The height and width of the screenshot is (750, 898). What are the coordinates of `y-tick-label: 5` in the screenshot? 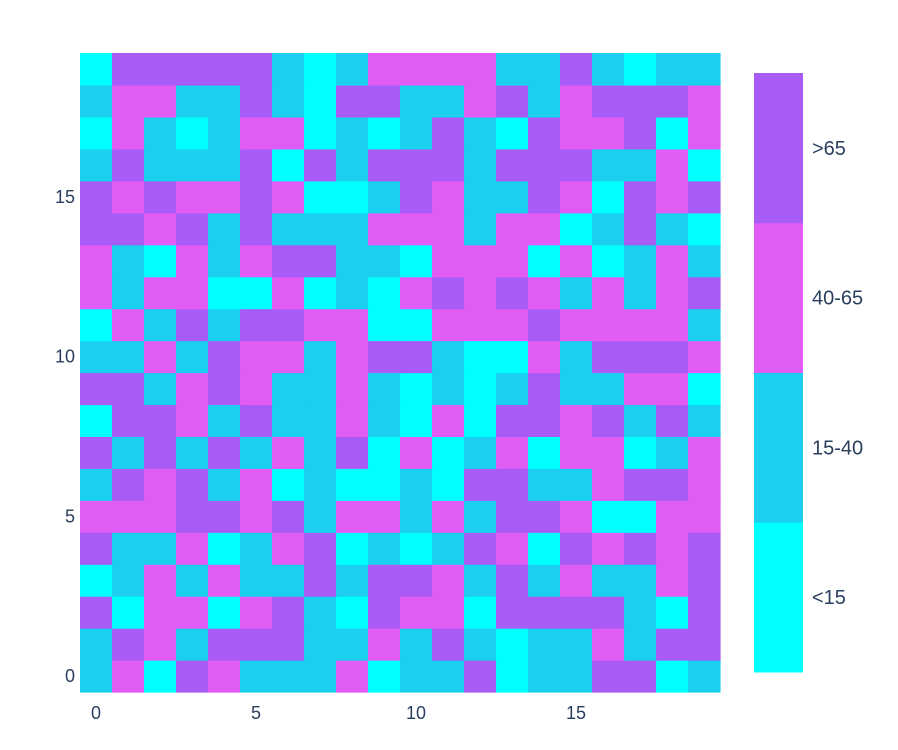 It's located at (70, 516).